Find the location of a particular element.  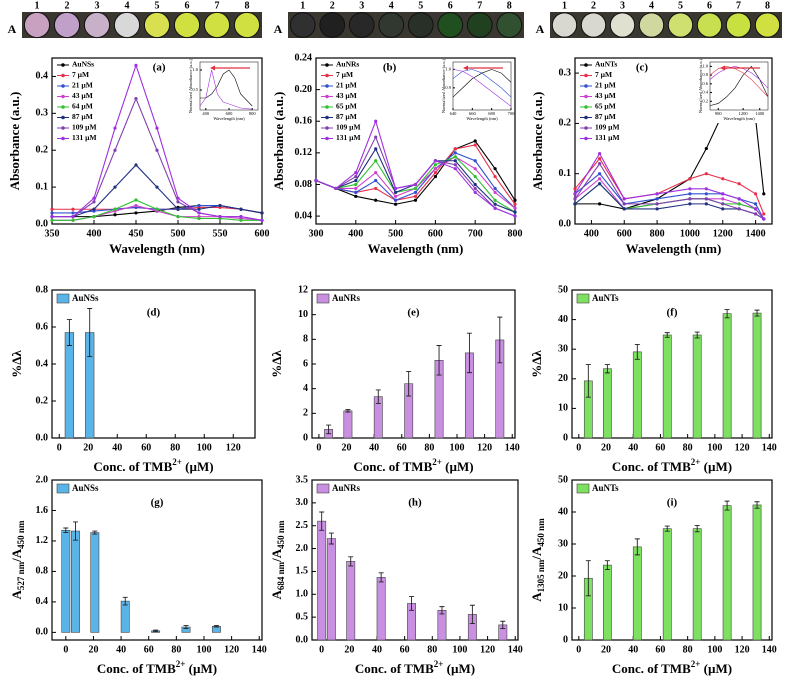

y-axis-label: Absorbance (a.u.) is located at coordinates (14, 141).